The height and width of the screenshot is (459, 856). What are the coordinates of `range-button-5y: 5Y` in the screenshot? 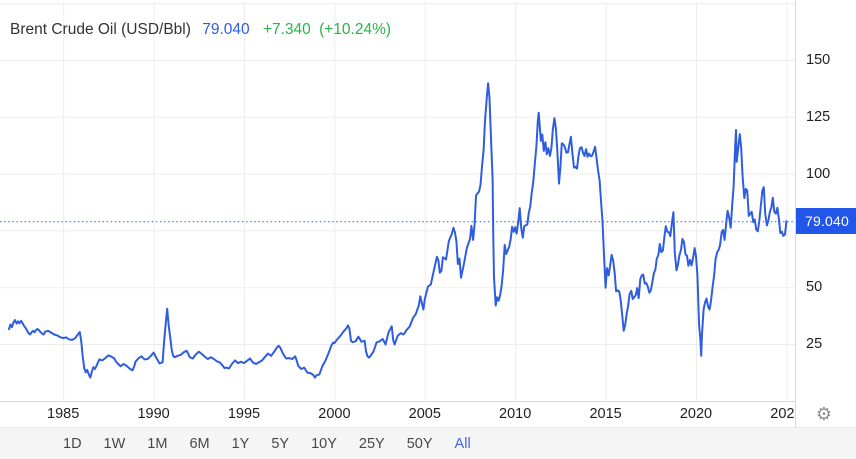 It's located at (280, 443).